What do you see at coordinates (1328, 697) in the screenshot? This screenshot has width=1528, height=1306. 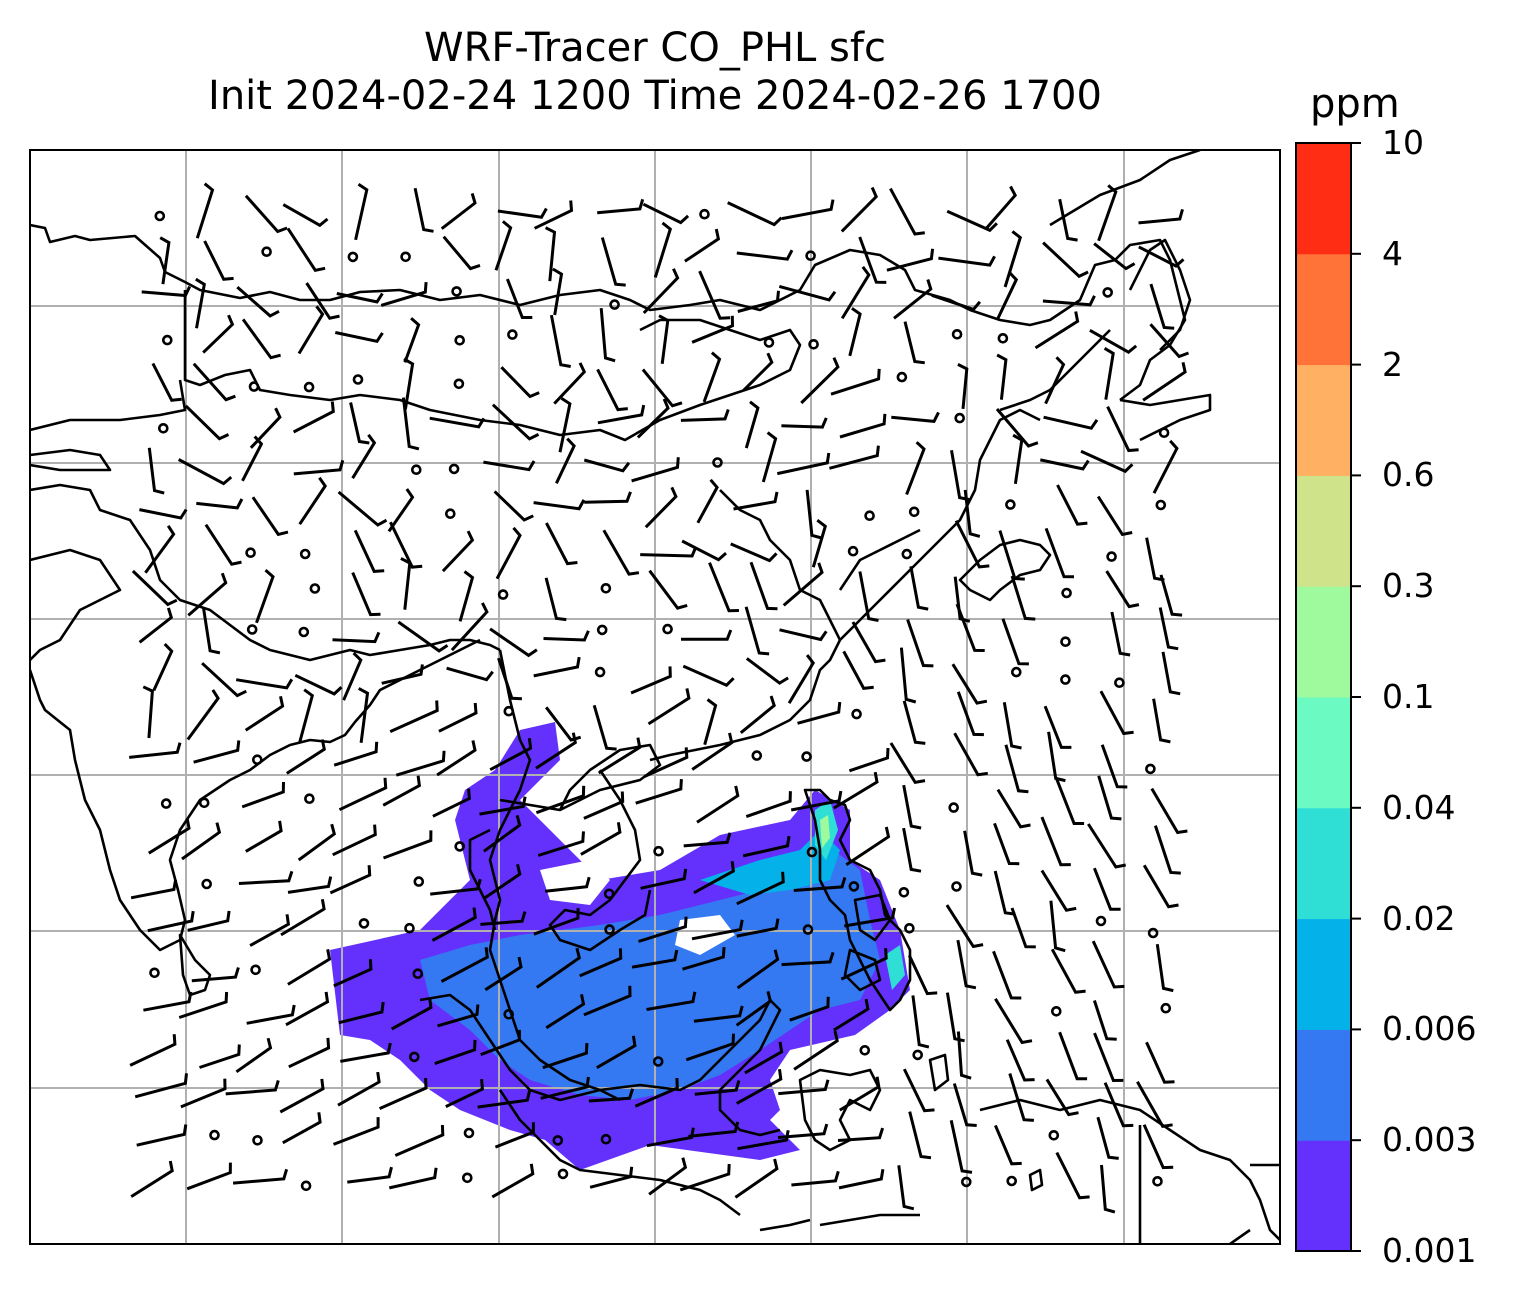 I see `colorbar` at bounding box center [1328, 697].